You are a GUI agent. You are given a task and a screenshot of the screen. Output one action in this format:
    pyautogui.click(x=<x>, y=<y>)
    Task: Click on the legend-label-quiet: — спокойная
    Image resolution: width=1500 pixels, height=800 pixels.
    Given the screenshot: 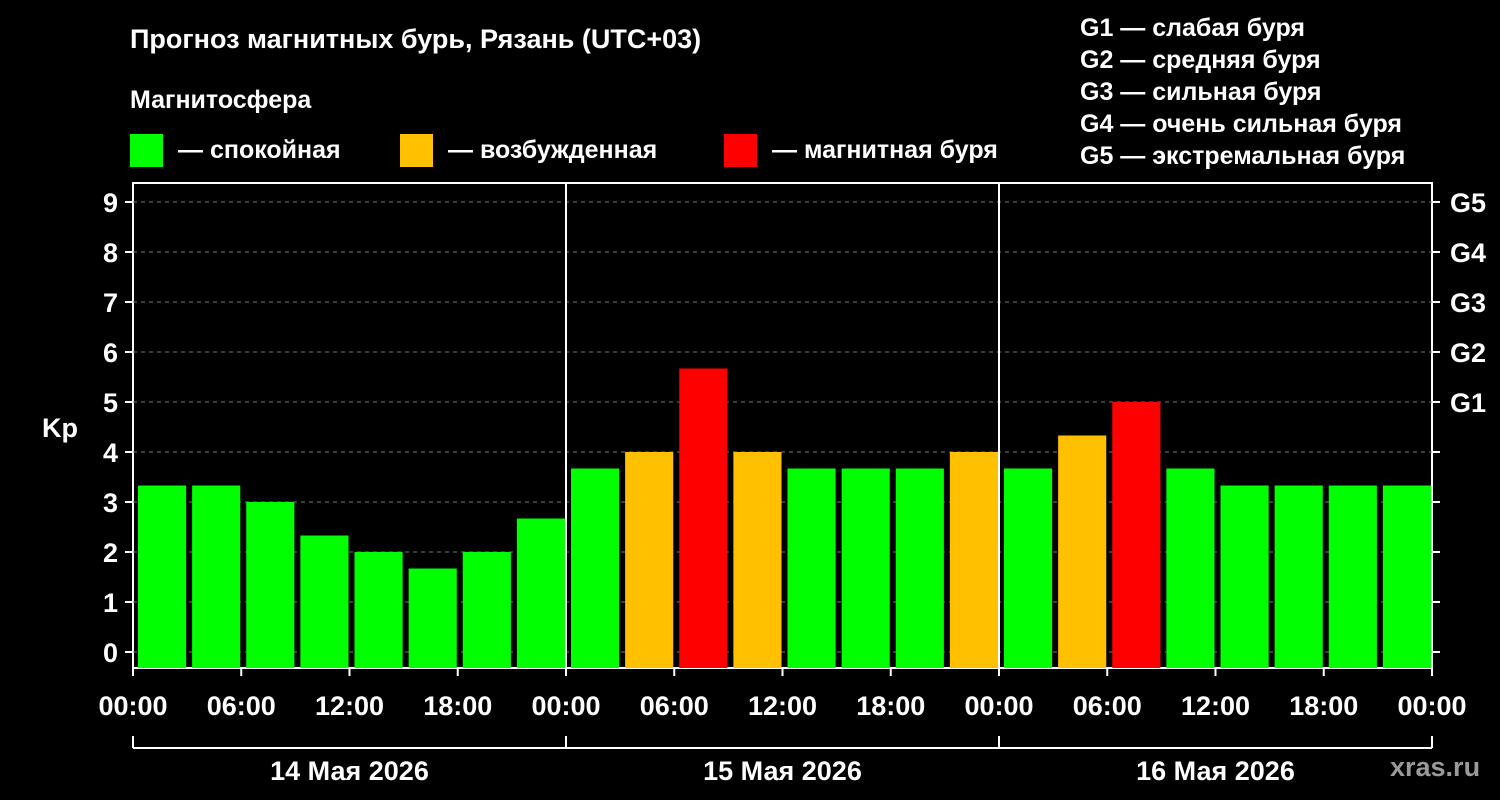 What is the action you would take?
    pyautogui.click(x=259, y=150)
    